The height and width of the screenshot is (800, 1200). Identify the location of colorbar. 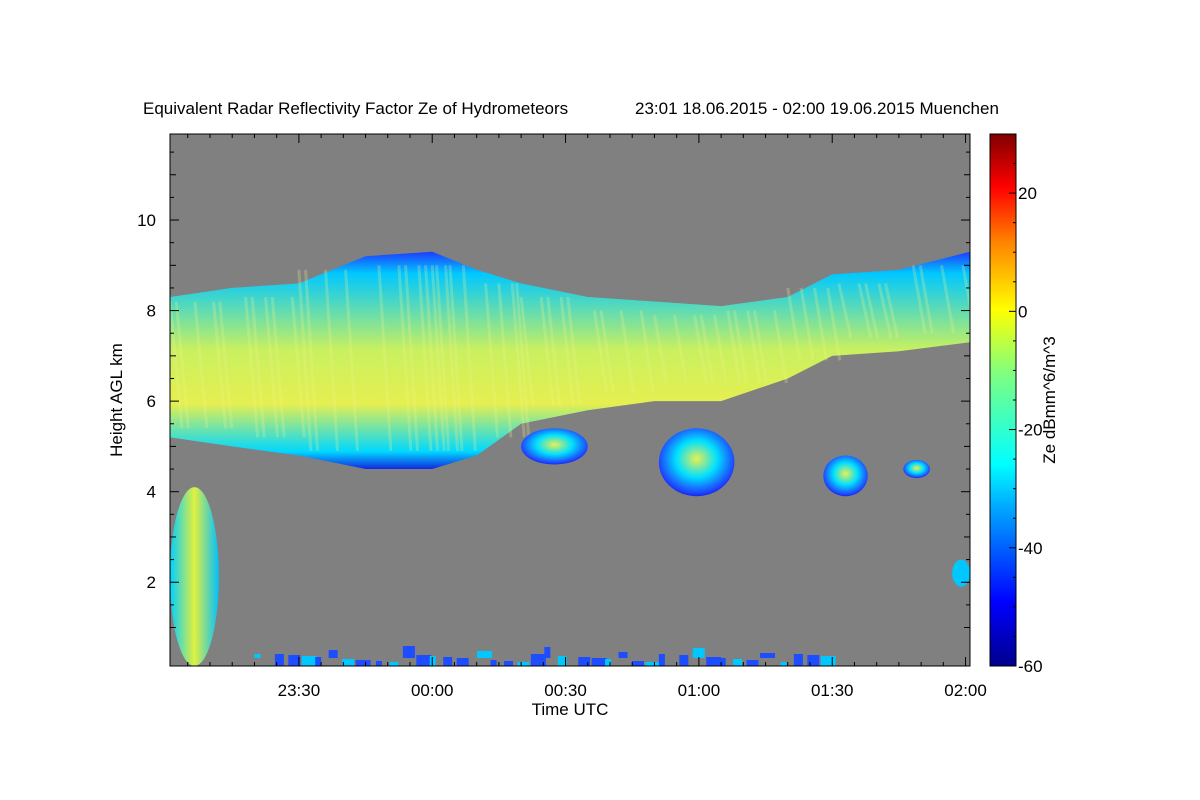
(1003, 400).